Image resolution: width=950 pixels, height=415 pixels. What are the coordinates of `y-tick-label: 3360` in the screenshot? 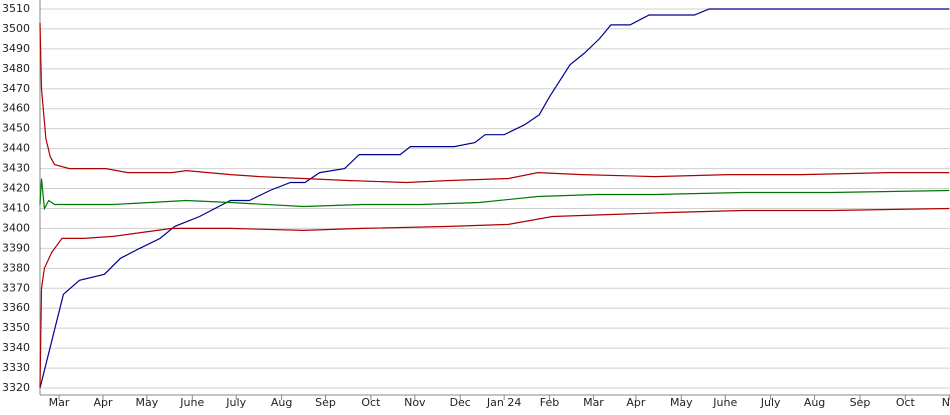 It's located at (16, 307).